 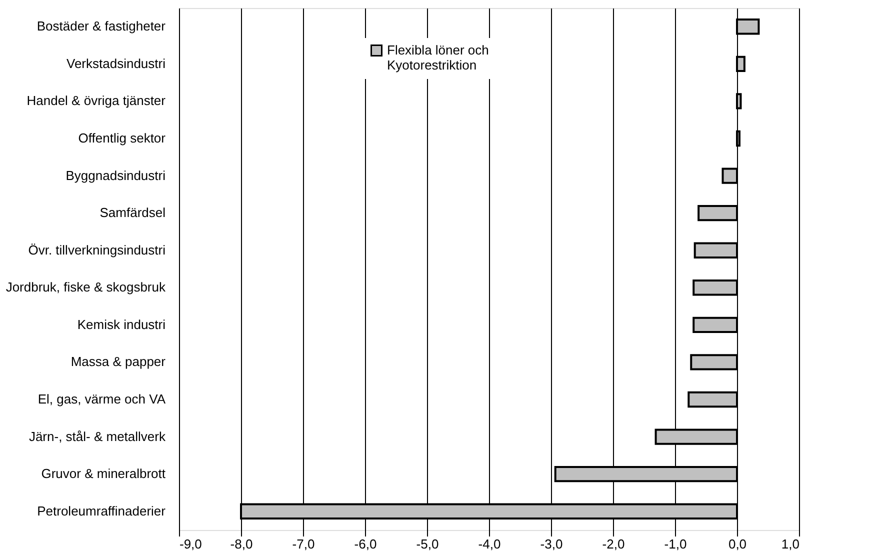 What do you see at coordinates (116, 175) in the screenshot?
I see `y-tick-label: Byggnadsindustri` at bounding box center [116, 175].